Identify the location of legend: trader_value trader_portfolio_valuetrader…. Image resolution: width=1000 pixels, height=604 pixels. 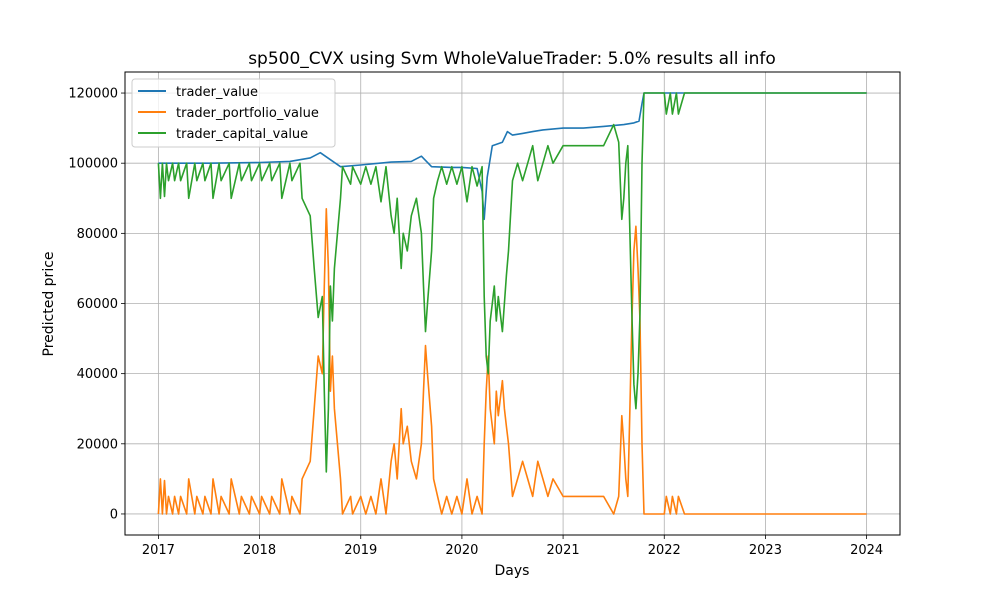
(233, 113).